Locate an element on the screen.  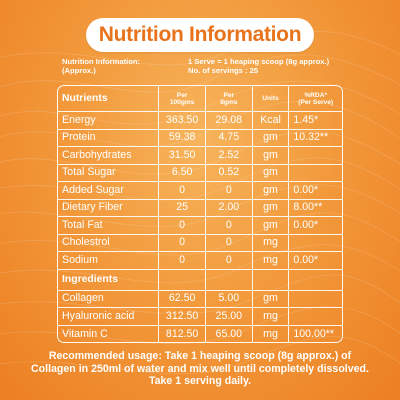
value-per-100: 363.50 is located at coordinates (182, 120).